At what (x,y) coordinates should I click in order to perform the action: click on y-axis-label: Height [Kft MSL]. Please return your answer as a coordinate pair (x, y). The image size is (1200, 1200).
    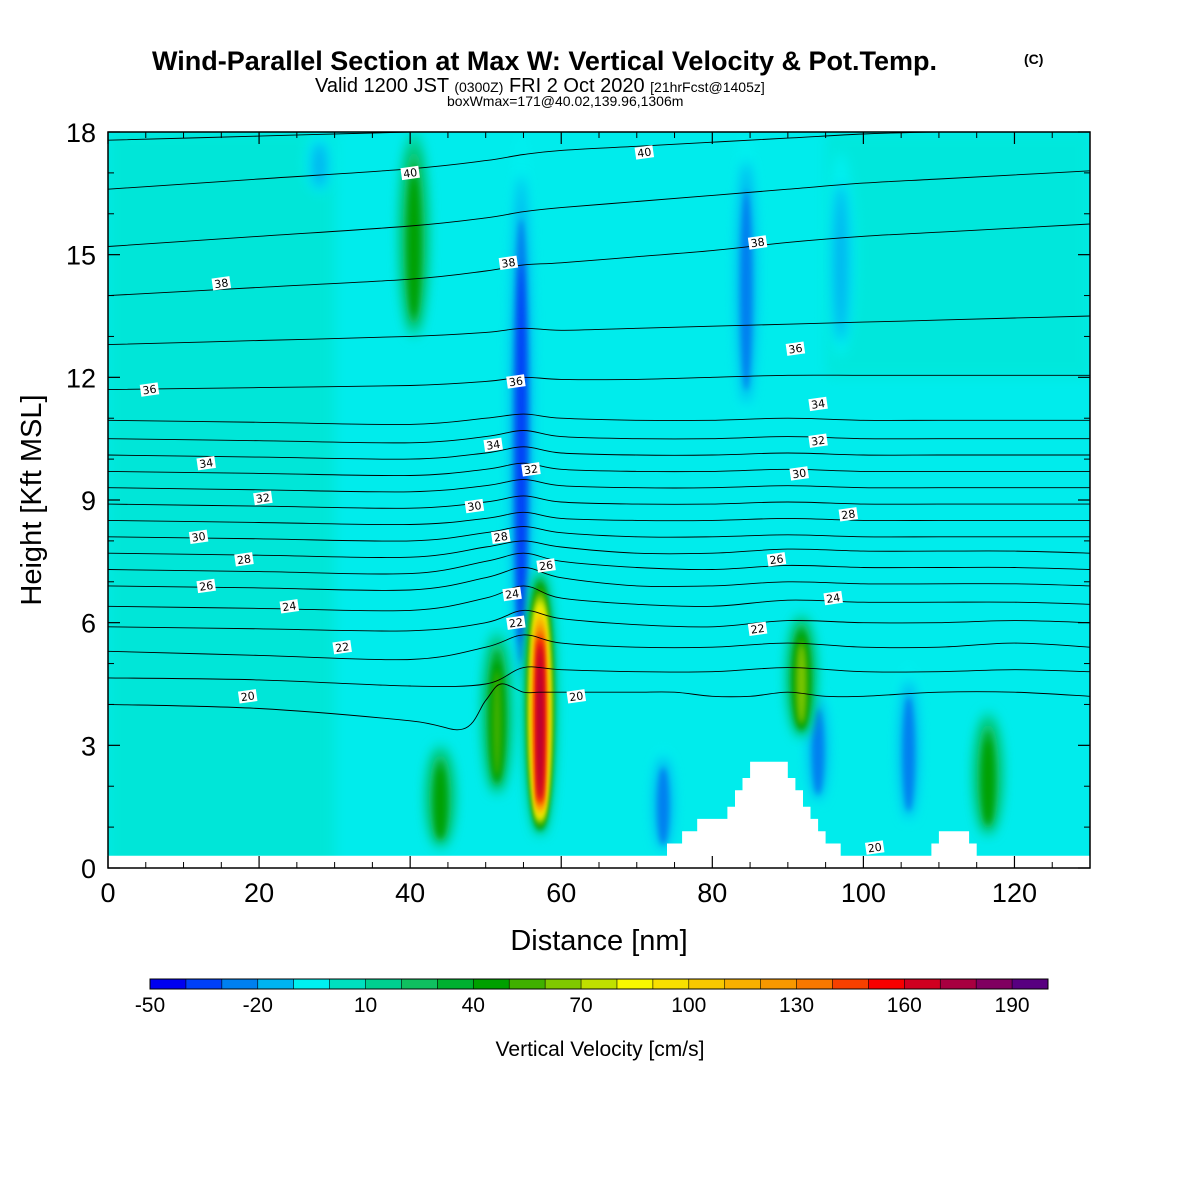
    Looking at the image, I should click on (32, 499).